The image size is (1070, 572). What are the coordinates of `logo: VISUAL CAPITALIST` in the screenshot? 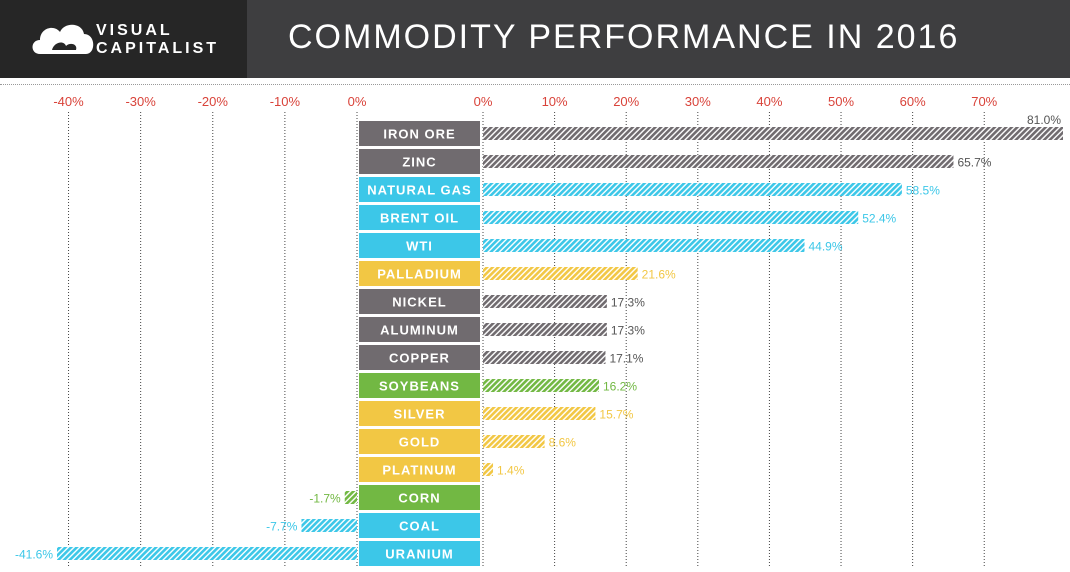 It's located at (123, 39).